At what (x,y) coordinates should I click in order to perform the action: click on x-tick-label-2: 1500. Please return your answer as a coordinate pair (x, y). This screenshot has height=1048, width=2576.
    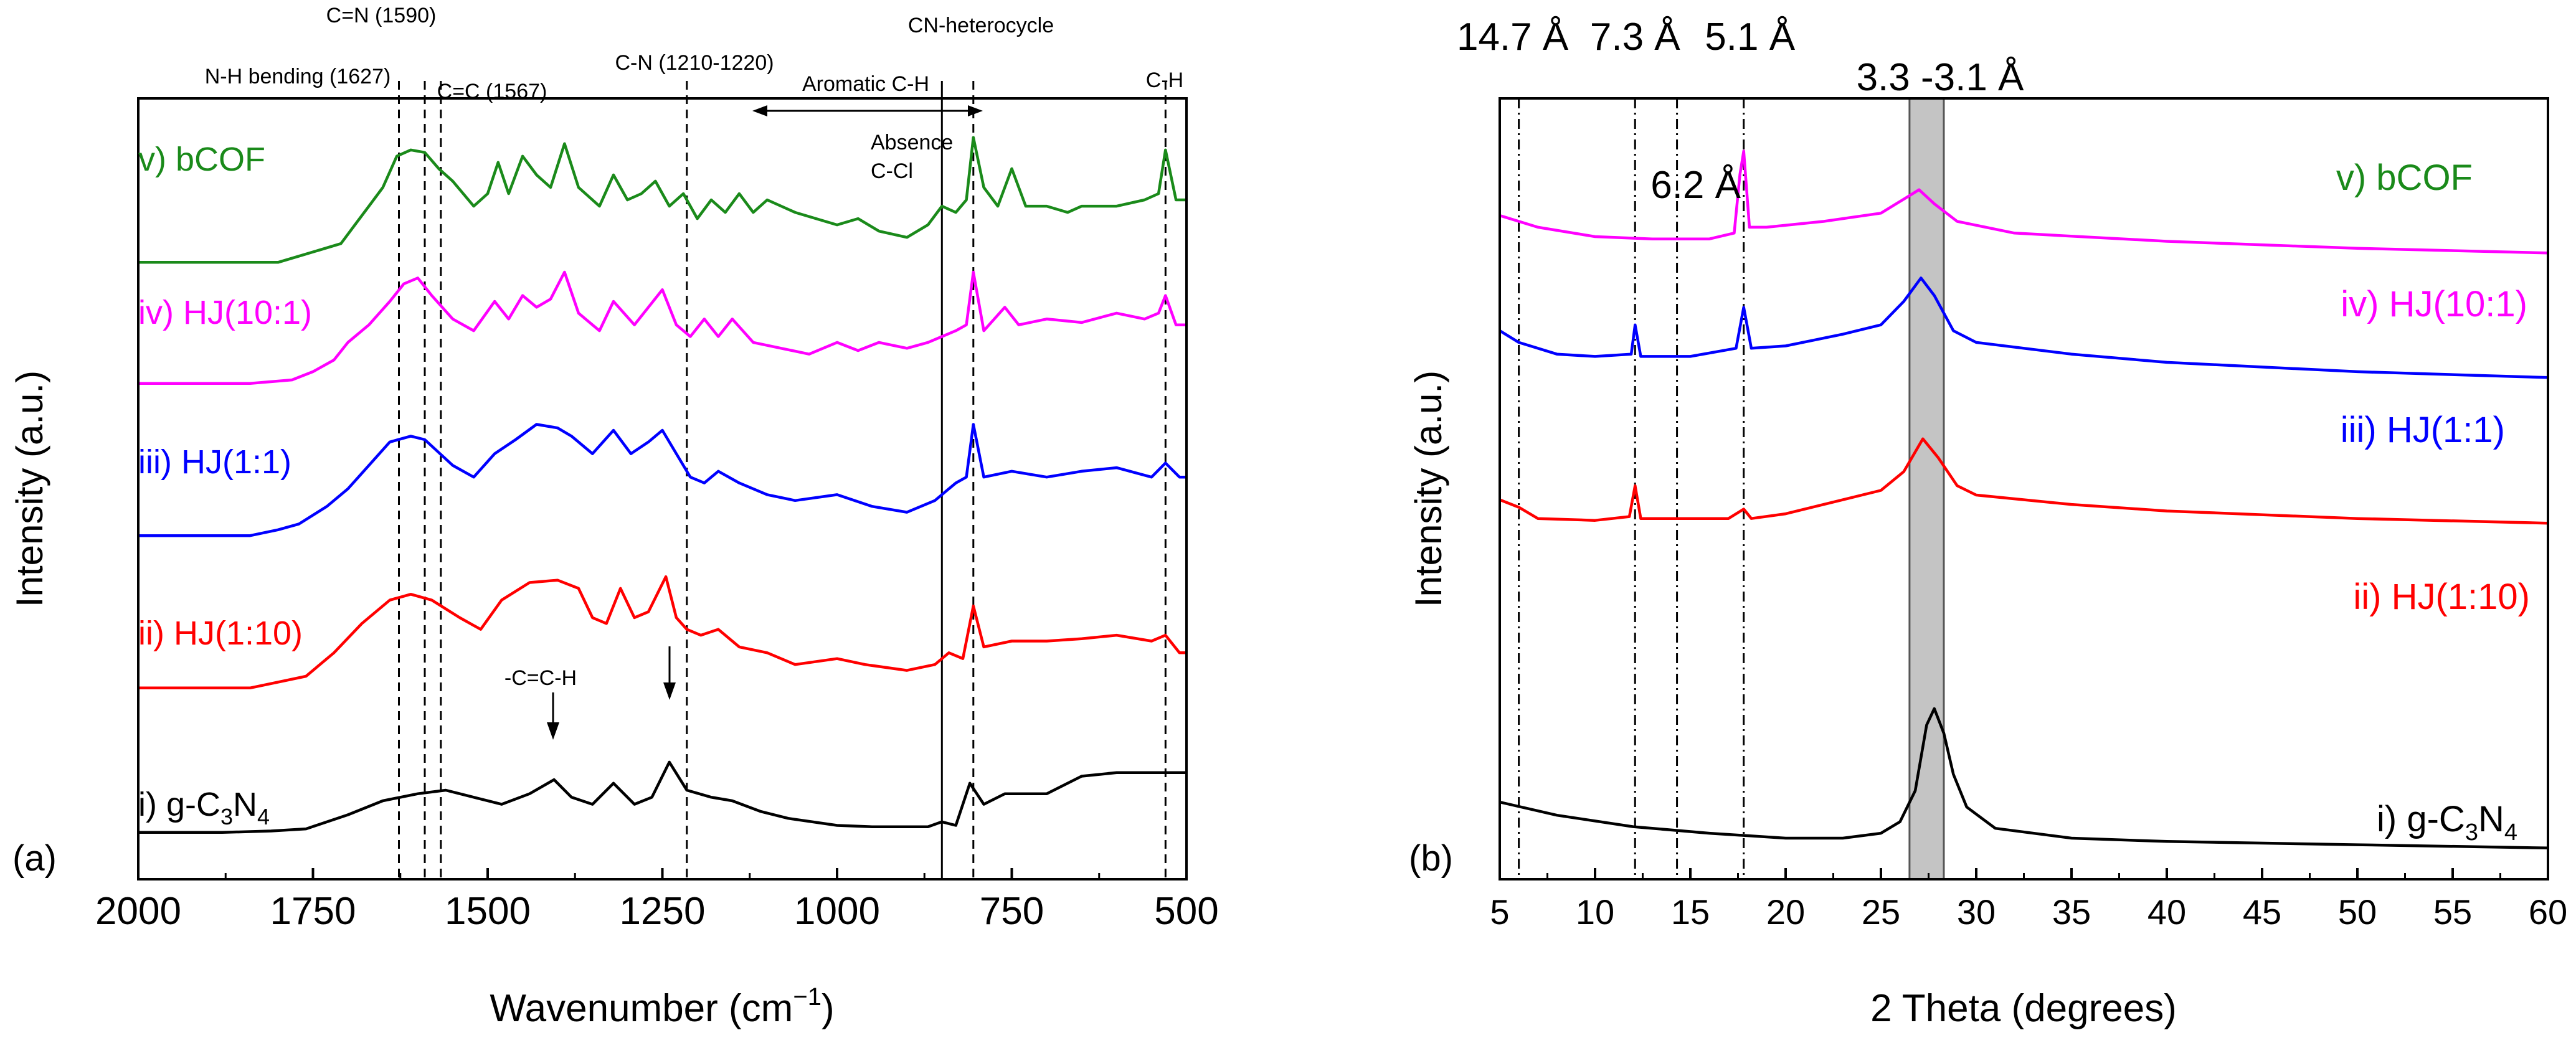
    Looking at the image, I should click on (488, 911).